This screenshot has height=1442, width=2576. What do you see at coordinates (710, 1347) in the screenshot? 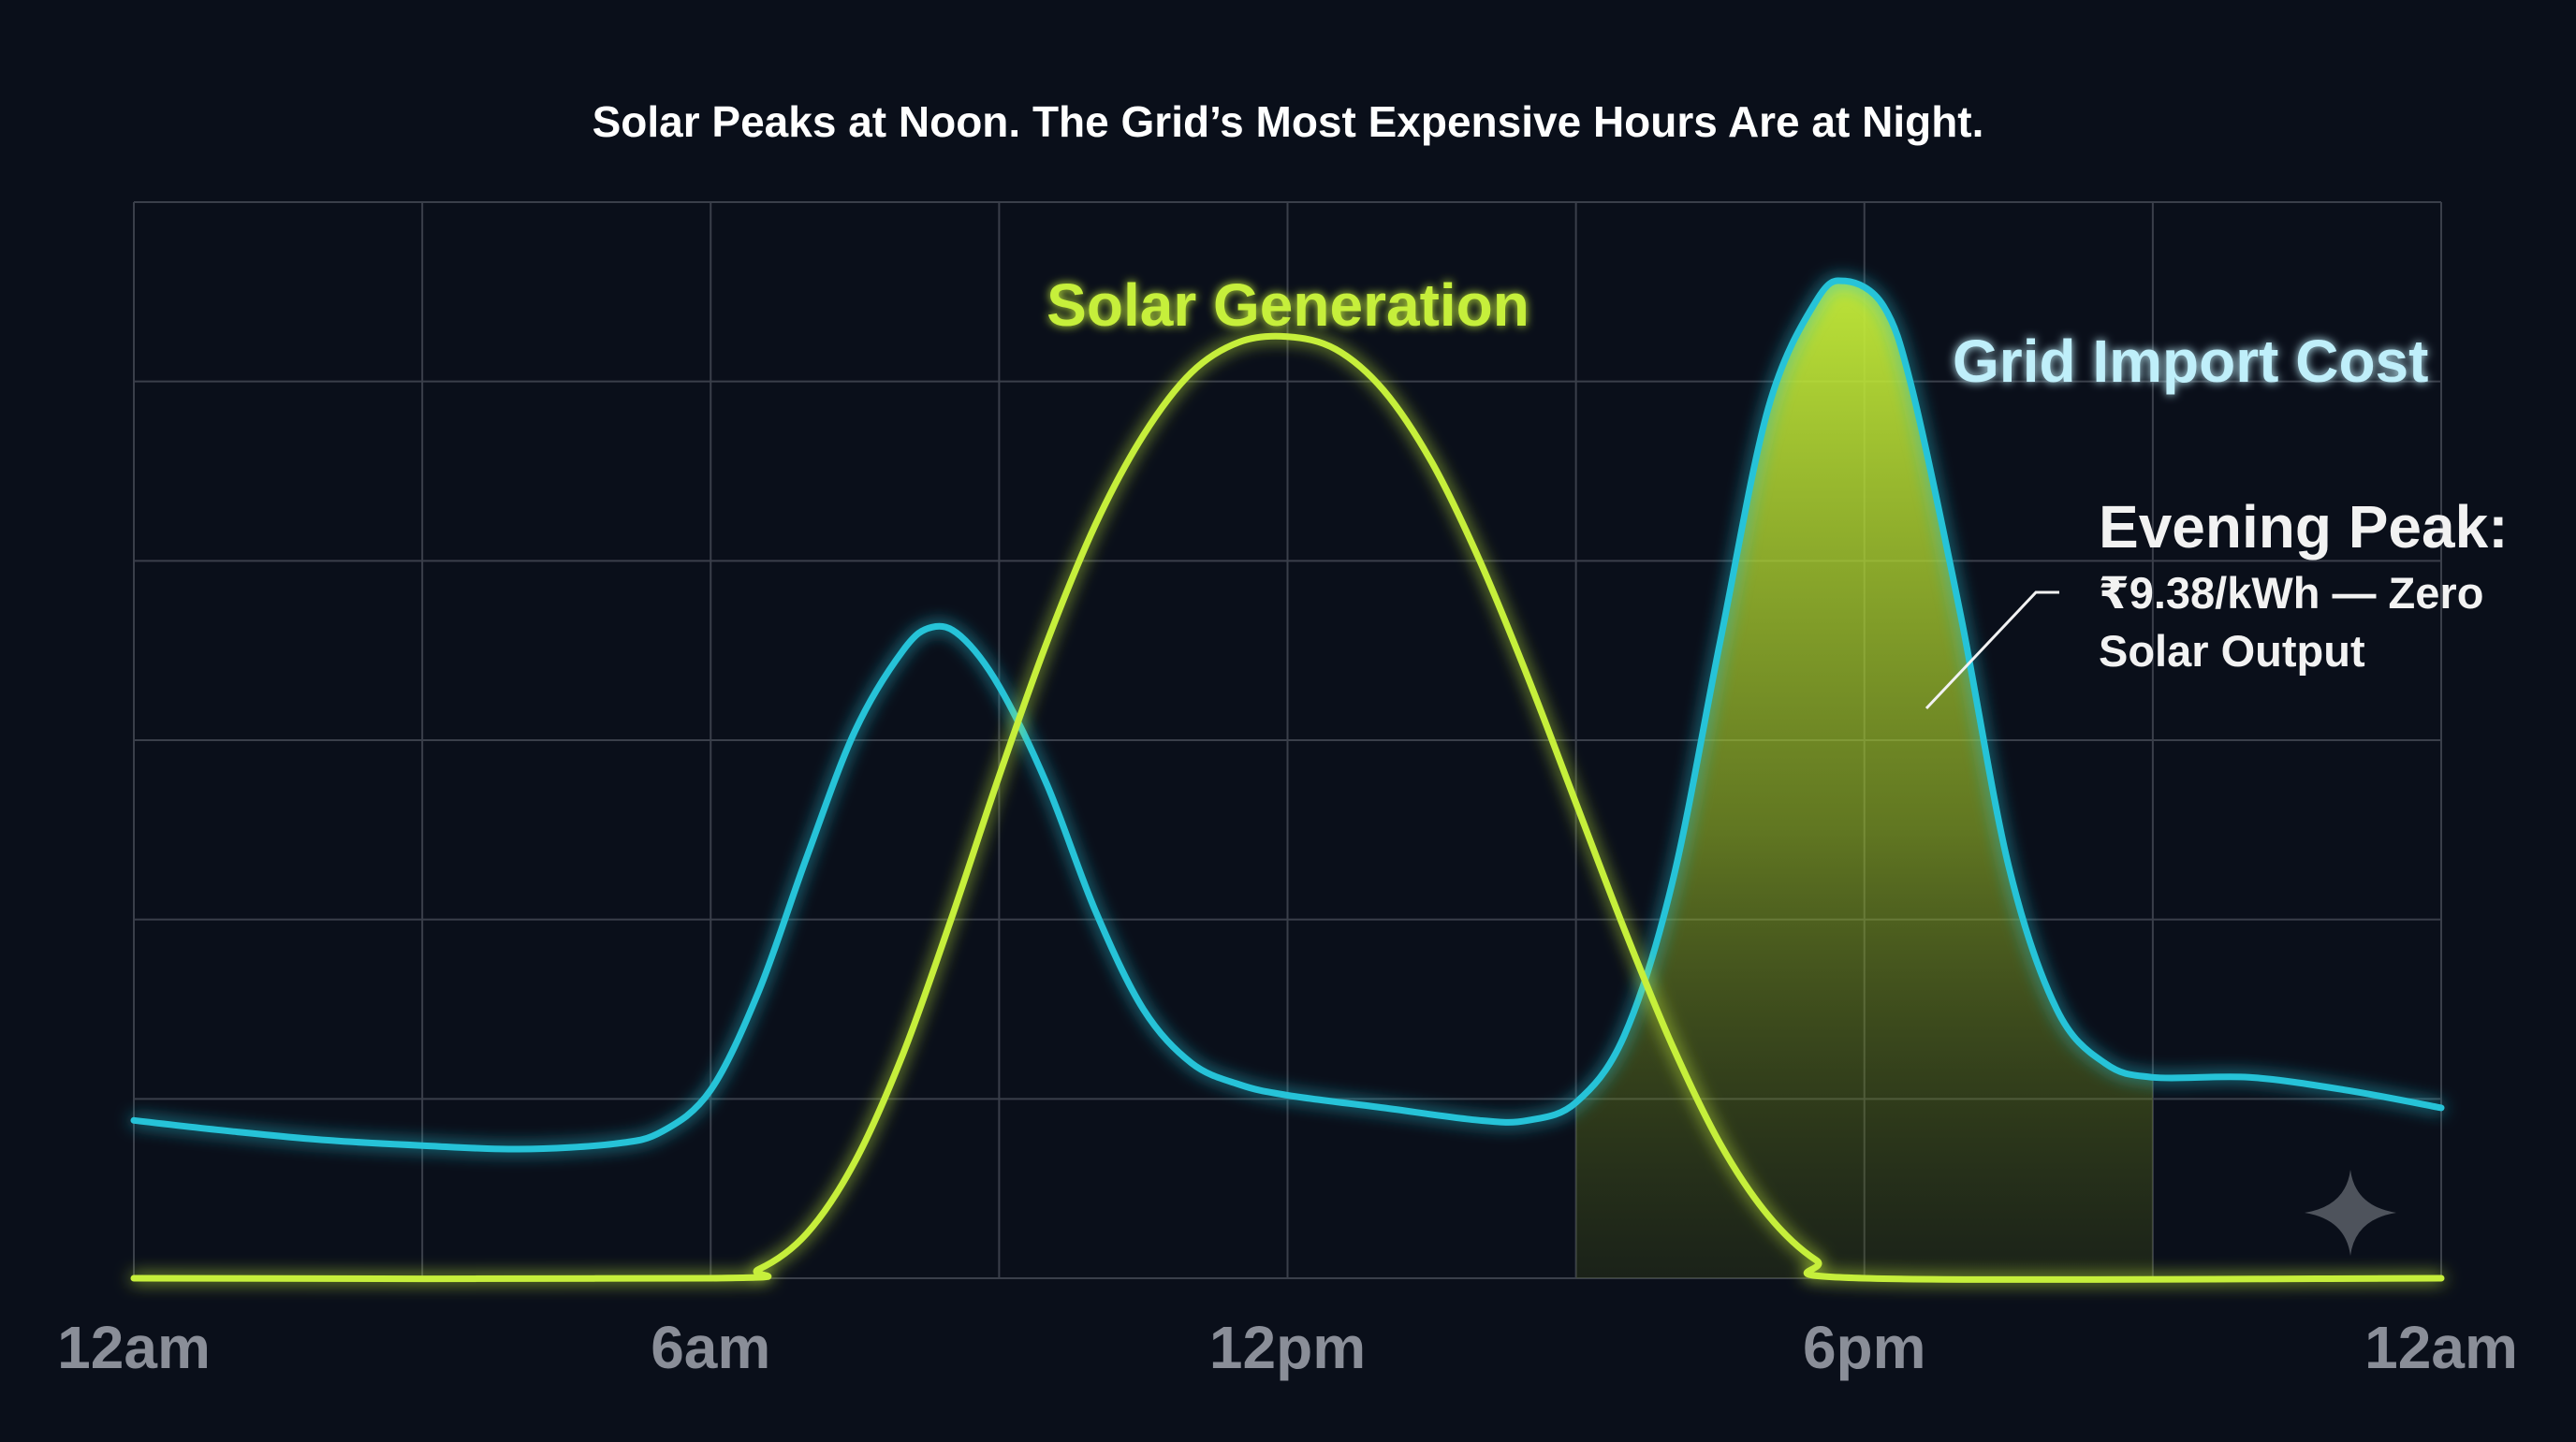
I see `x-tick-label: 6am` at bounding box center [710, 1347].